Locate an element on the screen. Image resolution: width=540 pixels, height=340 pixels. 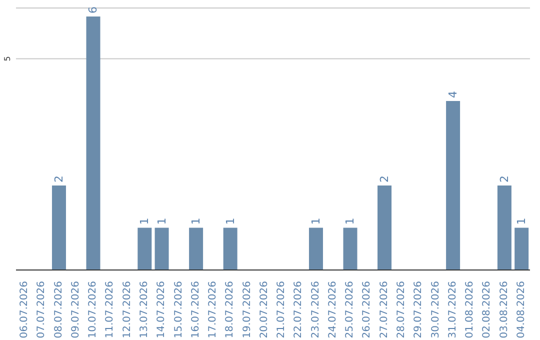
x-tick-label: 27.07.2026 is located at coordinates (384, 309).